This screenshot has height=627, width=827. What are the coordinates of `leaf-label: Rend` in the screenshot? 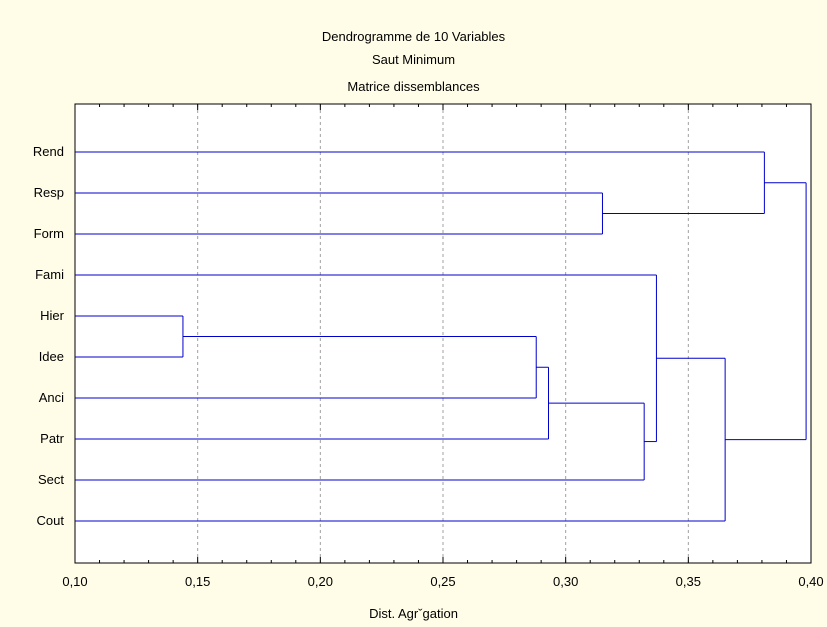 It's located at (48, 151).